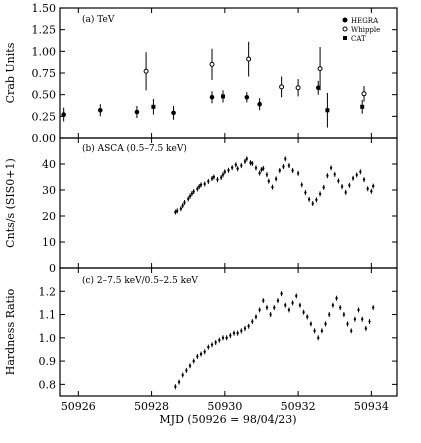  I want to click on panel-a-label: (a) TeV, so click(98, 19).